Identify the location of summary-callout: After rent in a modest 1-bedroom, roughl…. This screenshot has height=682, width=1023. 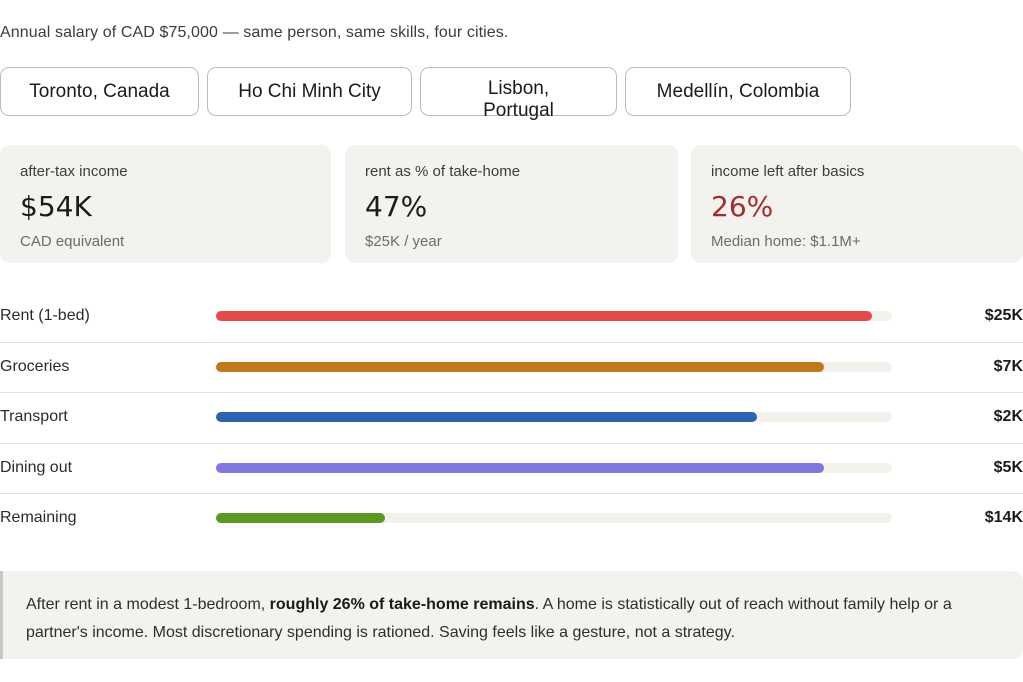
(511, 615).